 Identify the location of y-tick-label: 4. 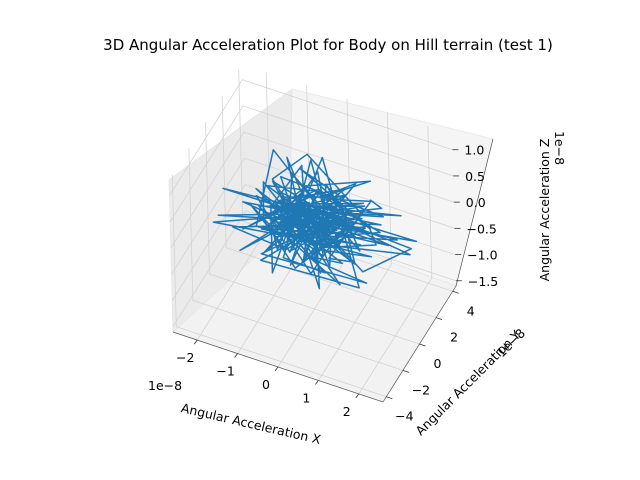
(471, 310).